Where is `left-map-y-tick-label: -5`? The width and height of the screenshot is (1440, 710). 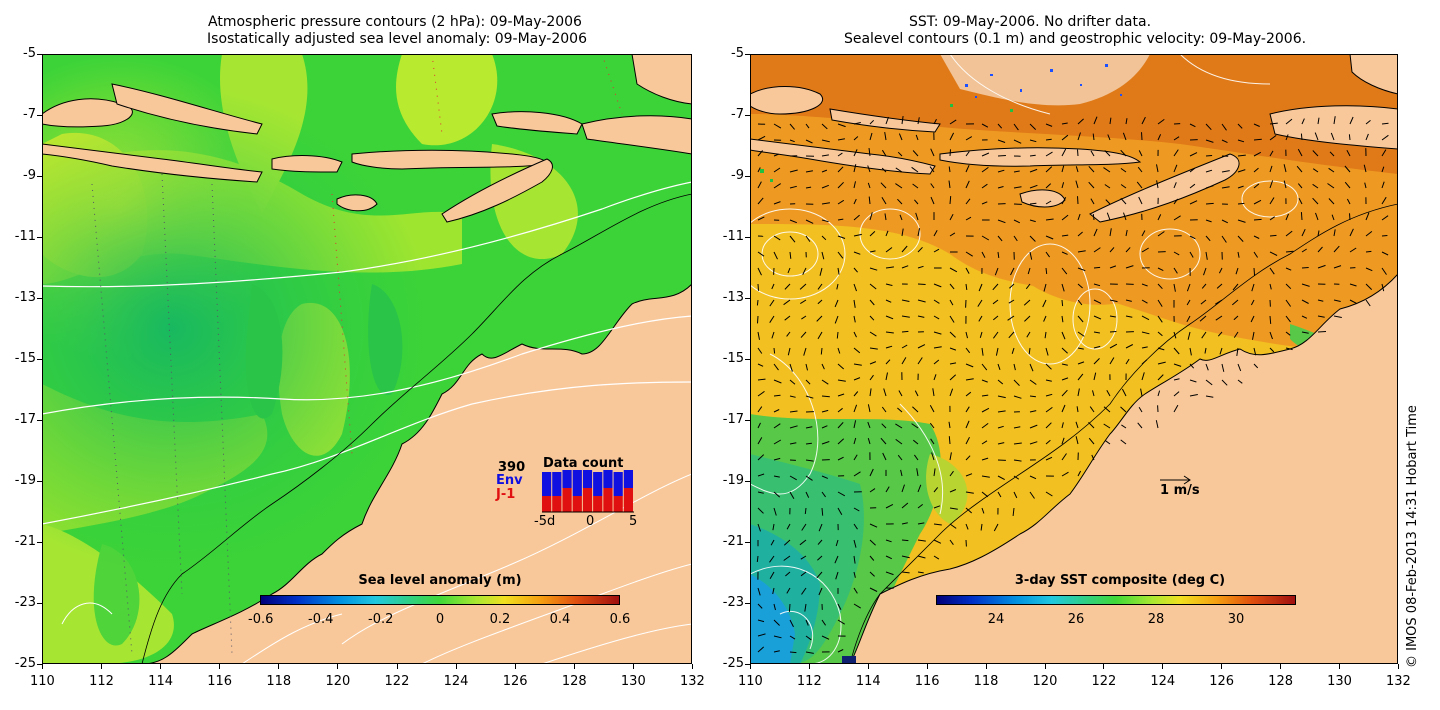 left-map-y-tick-label: -5 is located at coordinates (29, 53).